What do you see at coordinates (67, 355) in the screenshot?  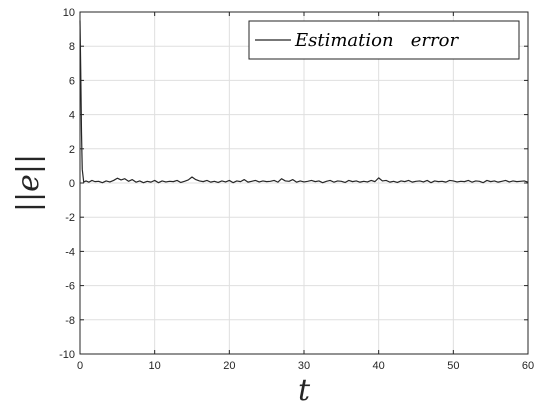 I see `y-tick-label: -10` at bounding box center [67, 355].